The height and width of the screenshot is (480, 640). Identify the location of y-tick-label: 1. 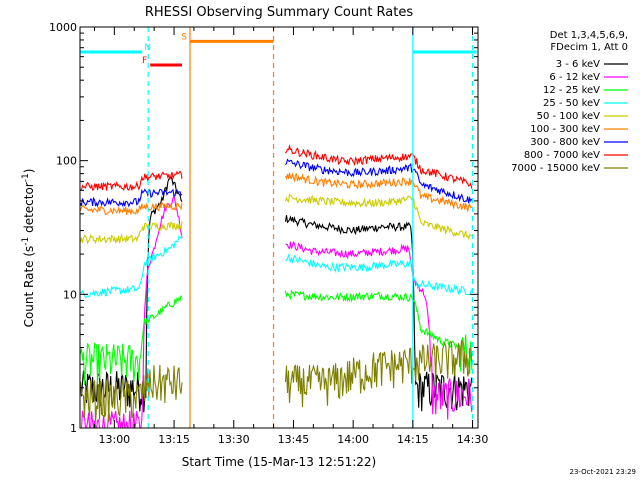
(73, 428).